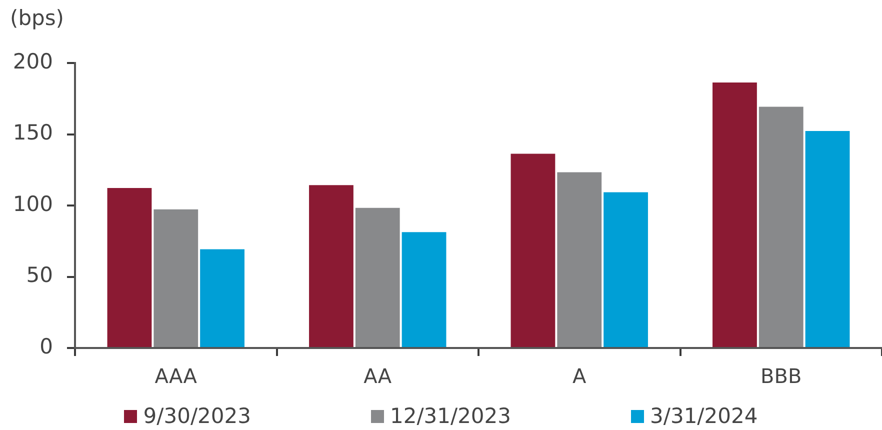  I want to click on y-tick-label: 0, so click(46, 346).